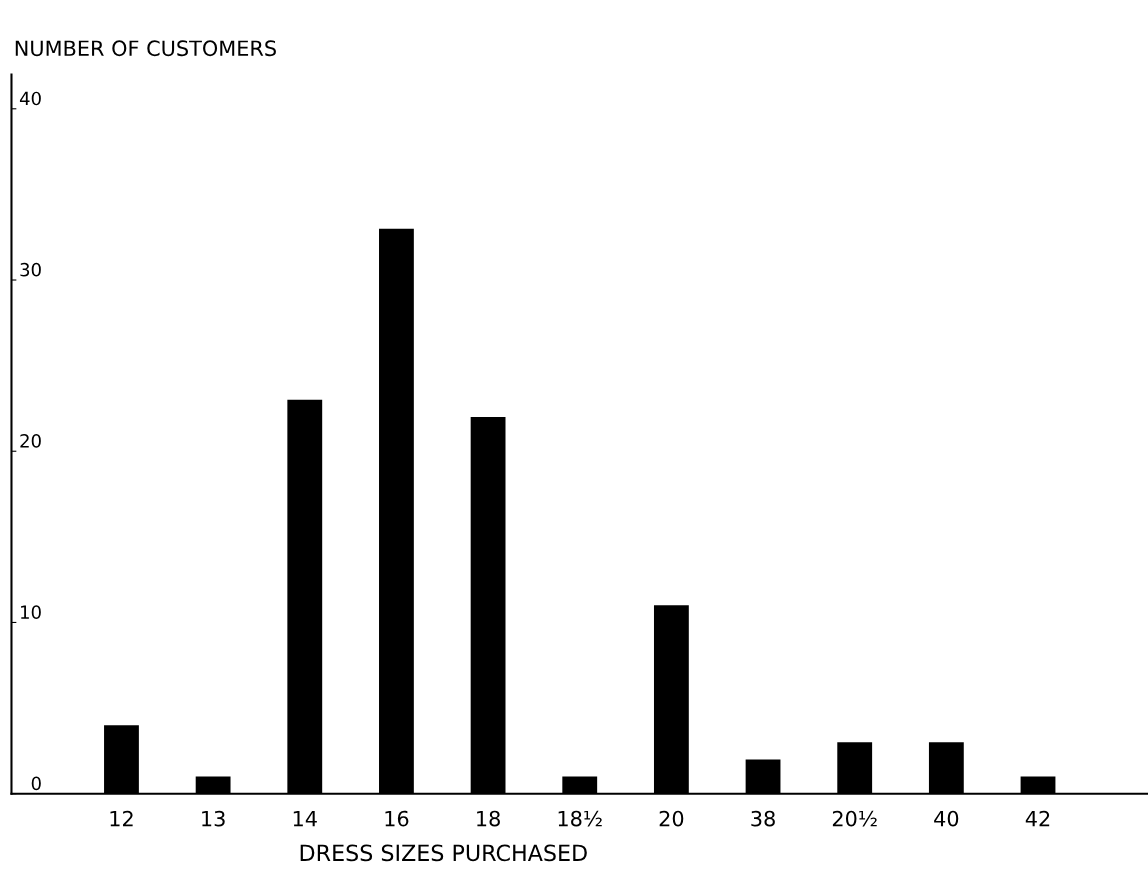 The height and width of the screenshot is (877, 1148). Describe the element at coordinates (30, 441) in the screenshot. I see `y-tick-label: 20` at that location.